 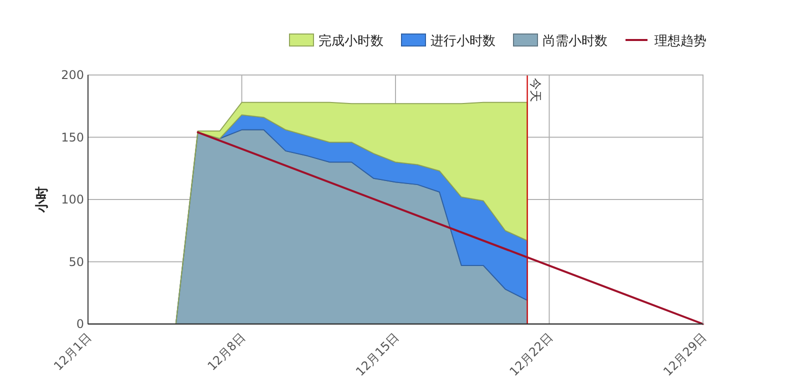 What do you see at coordinates (685, 354) in the screenshot?
I see `x-tick-label: 12月29日` at bounding box center [685, 354].